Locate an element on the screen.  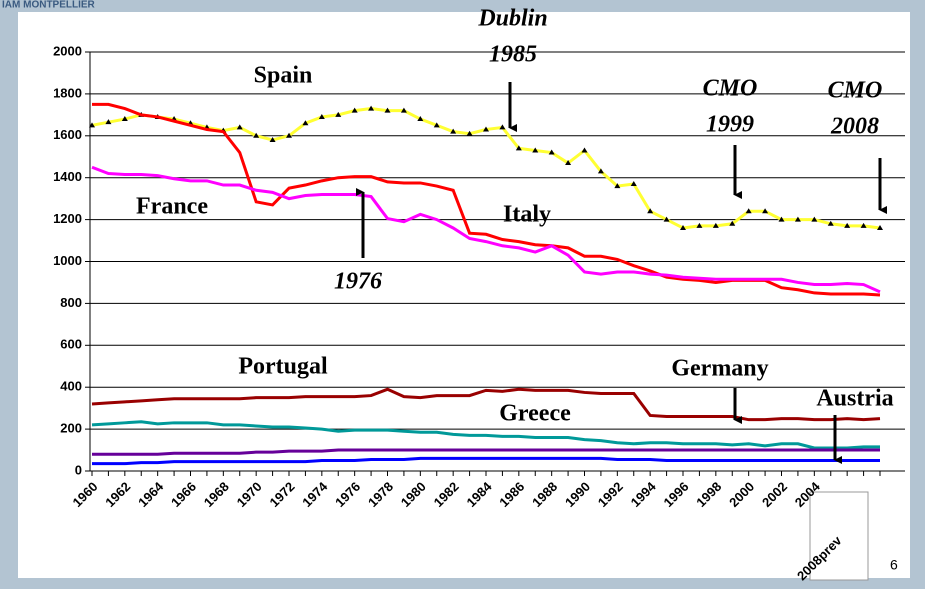
y-tick-label: 1200 is located at coordinates (67, 218).